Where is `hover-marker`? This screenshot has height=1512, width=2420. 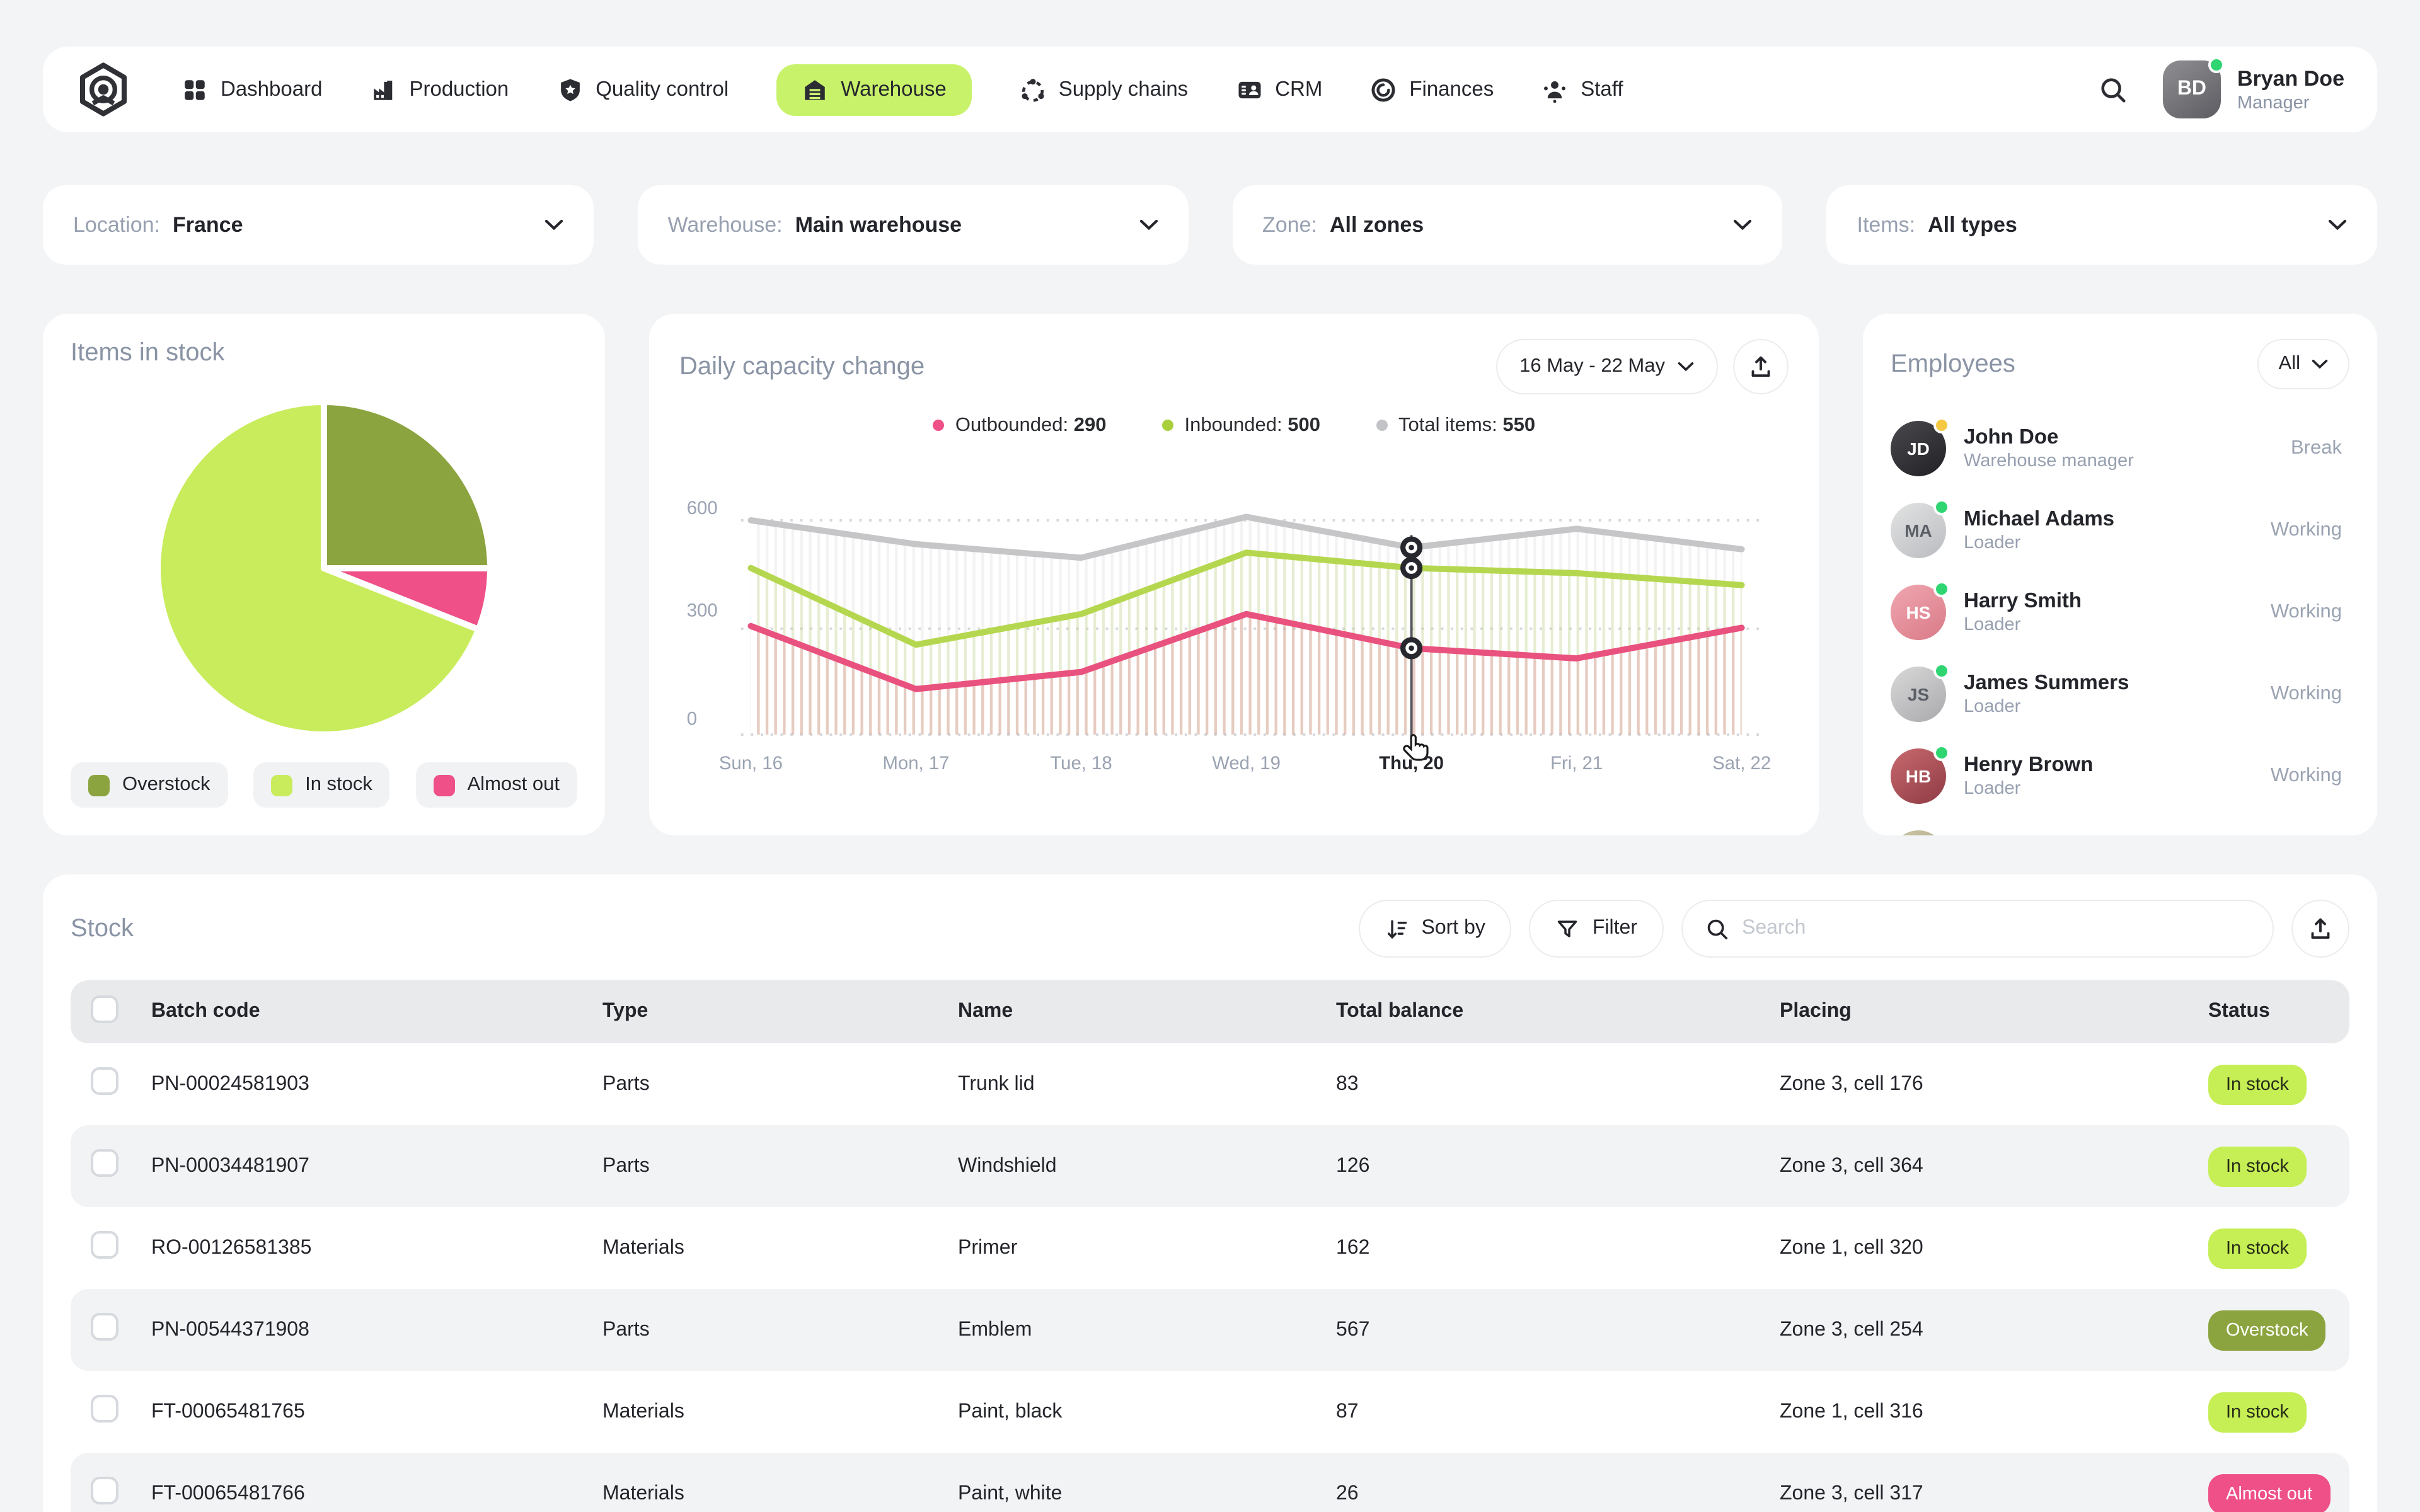
hover-marker is located at coordinates (1411, 568).